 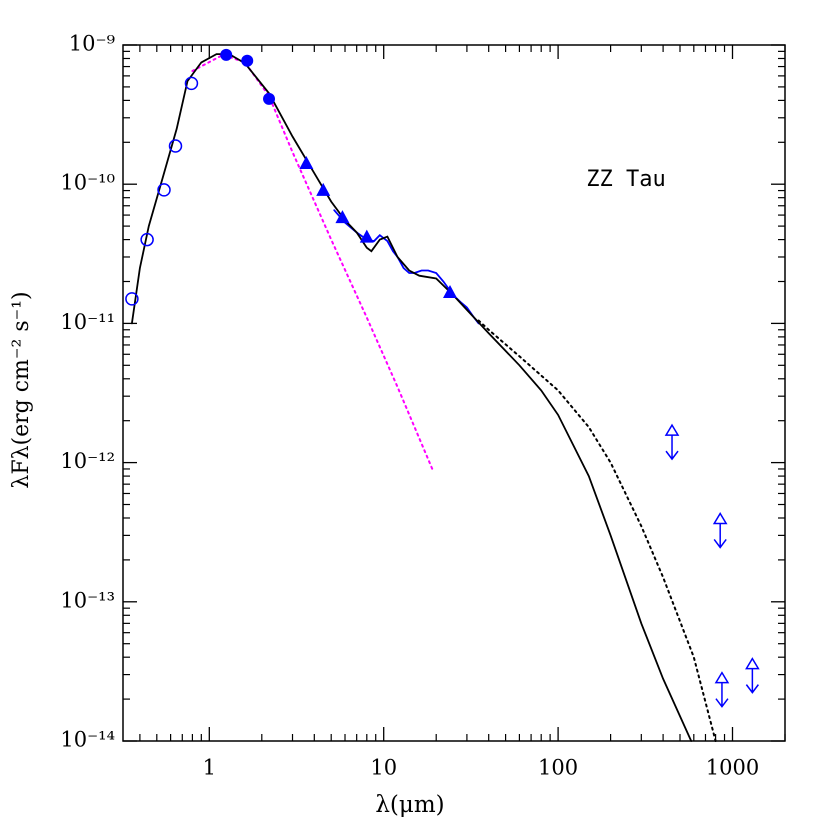 I want to click on x-tick-label: 10, so click(x=383, y=768).